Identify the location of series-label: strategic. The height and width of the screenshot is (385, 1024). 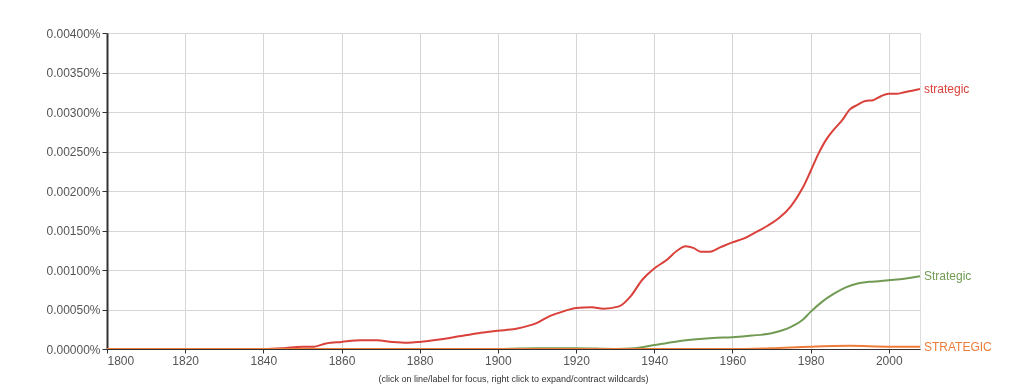
(947, 89).